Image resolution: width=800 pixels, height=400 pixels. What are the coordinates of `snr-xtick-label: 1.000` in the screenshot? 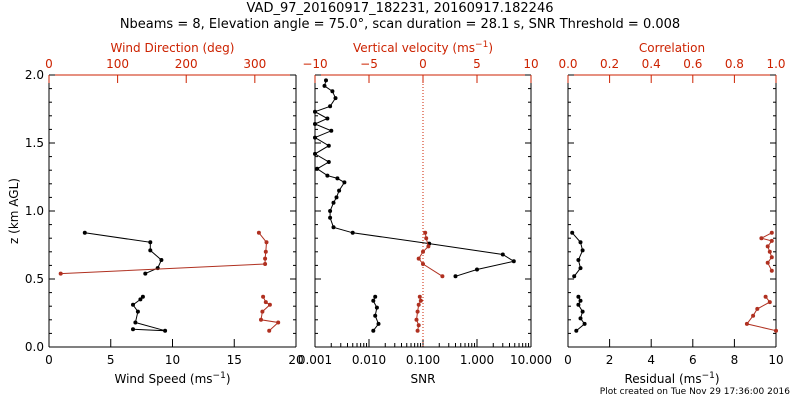 It's located at (477, 360).